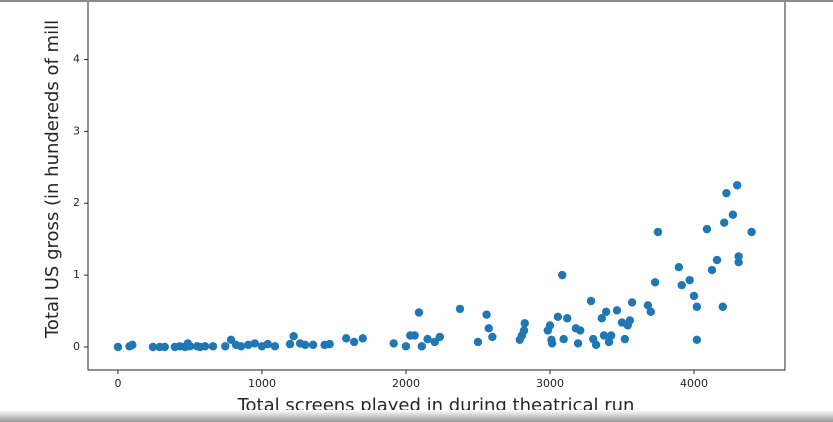 This screenshot has width=833, height=422. I want to click on y-tick-label: 2, so click(76, 202).